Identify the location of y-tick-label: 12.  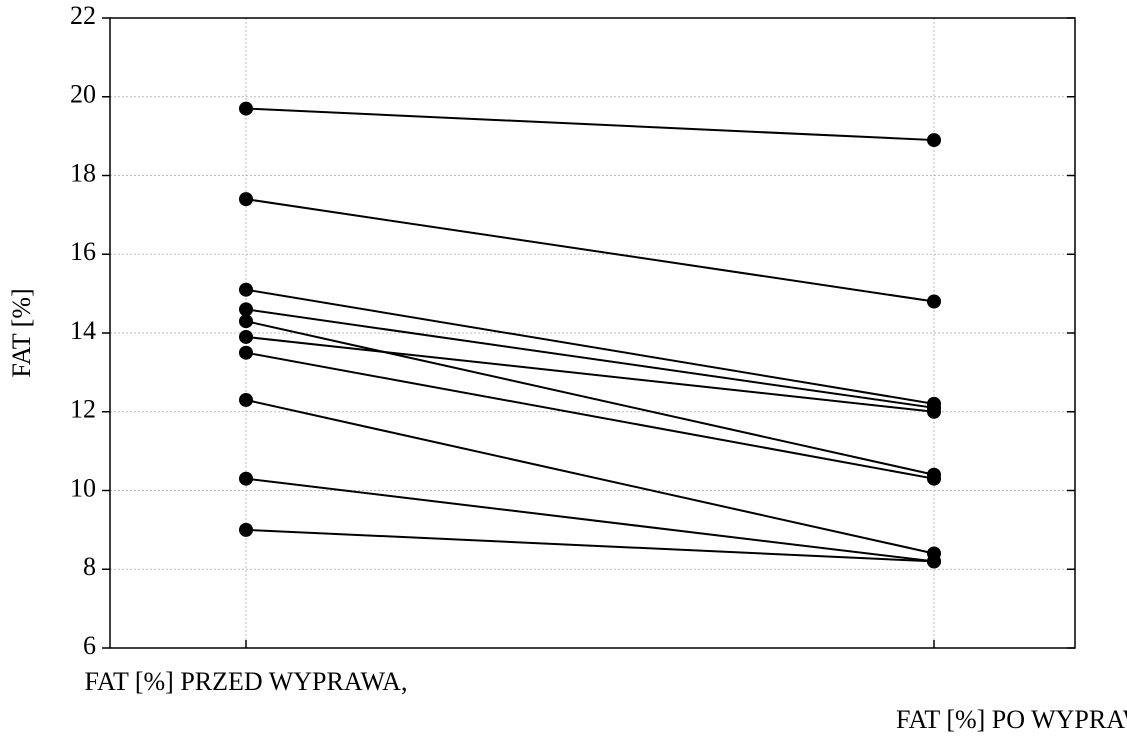
(83, 409).